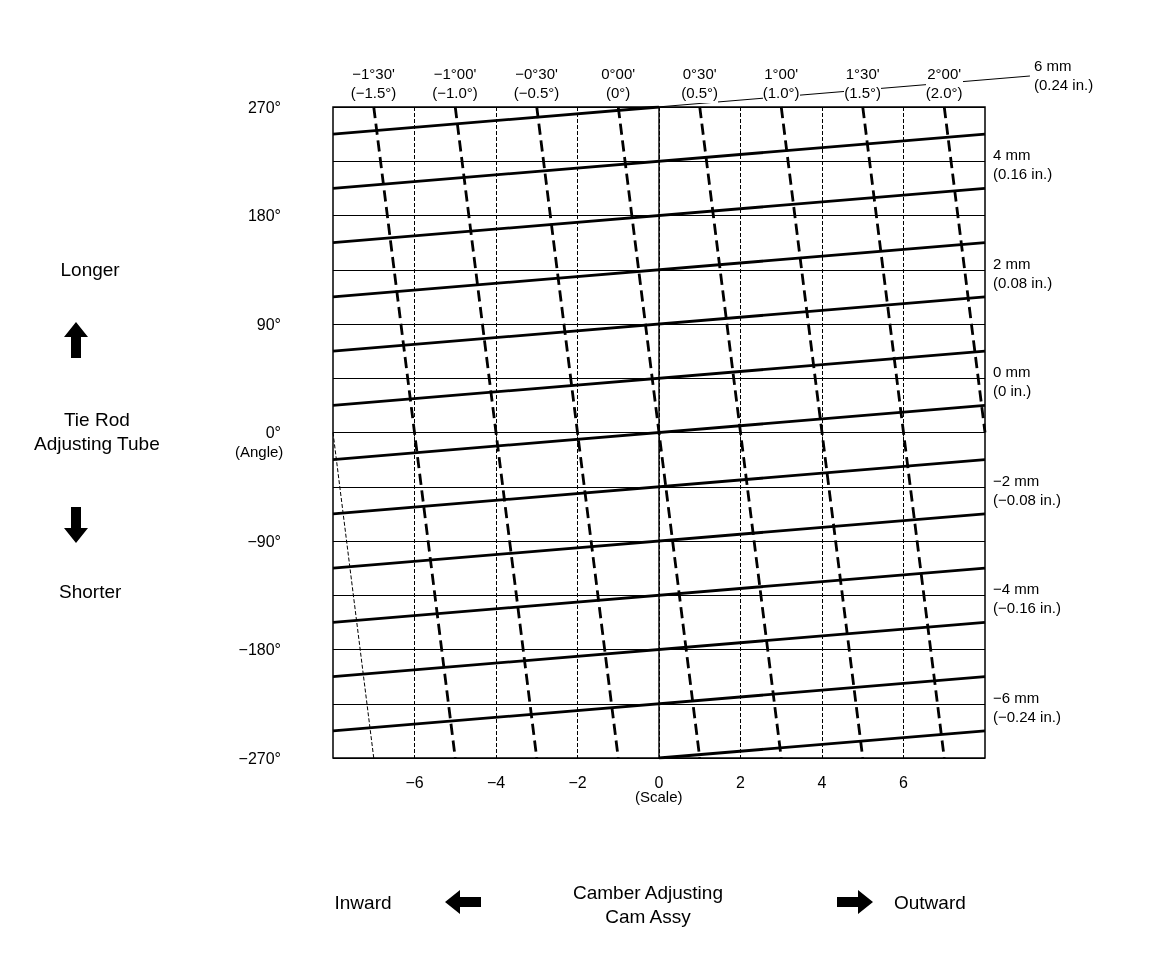  What do you see at coordinates (496, 782) in the screenshot?
I see `x-tick-label: −4` at bounding box center [496, 782].